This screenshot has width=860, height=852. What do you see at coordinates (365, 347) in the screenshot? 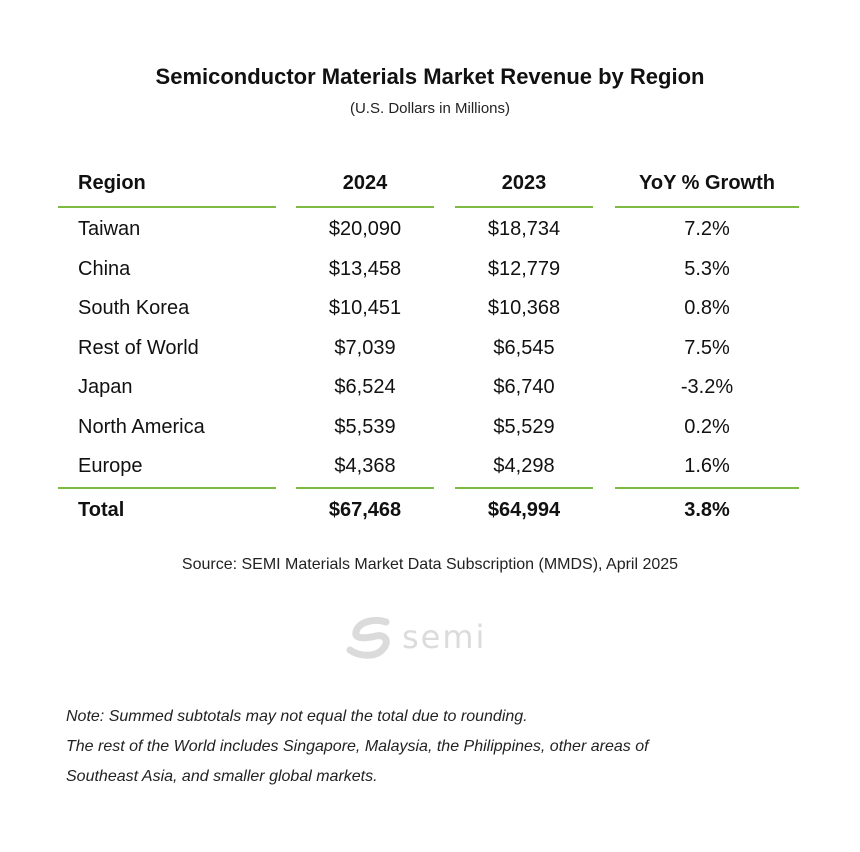
I see `value-2024-cell: $7,039` at bounding box center [365, 347].